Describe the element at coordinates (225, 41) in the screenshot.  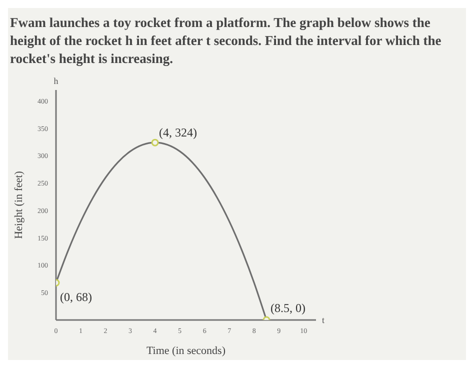
I see `chart-title: Fwam launches a toy rocket from a platform. The graph below shows the height of the rocket h in feet after t seconds. Find the interval for which the rocket's height is increasing.` at that location.